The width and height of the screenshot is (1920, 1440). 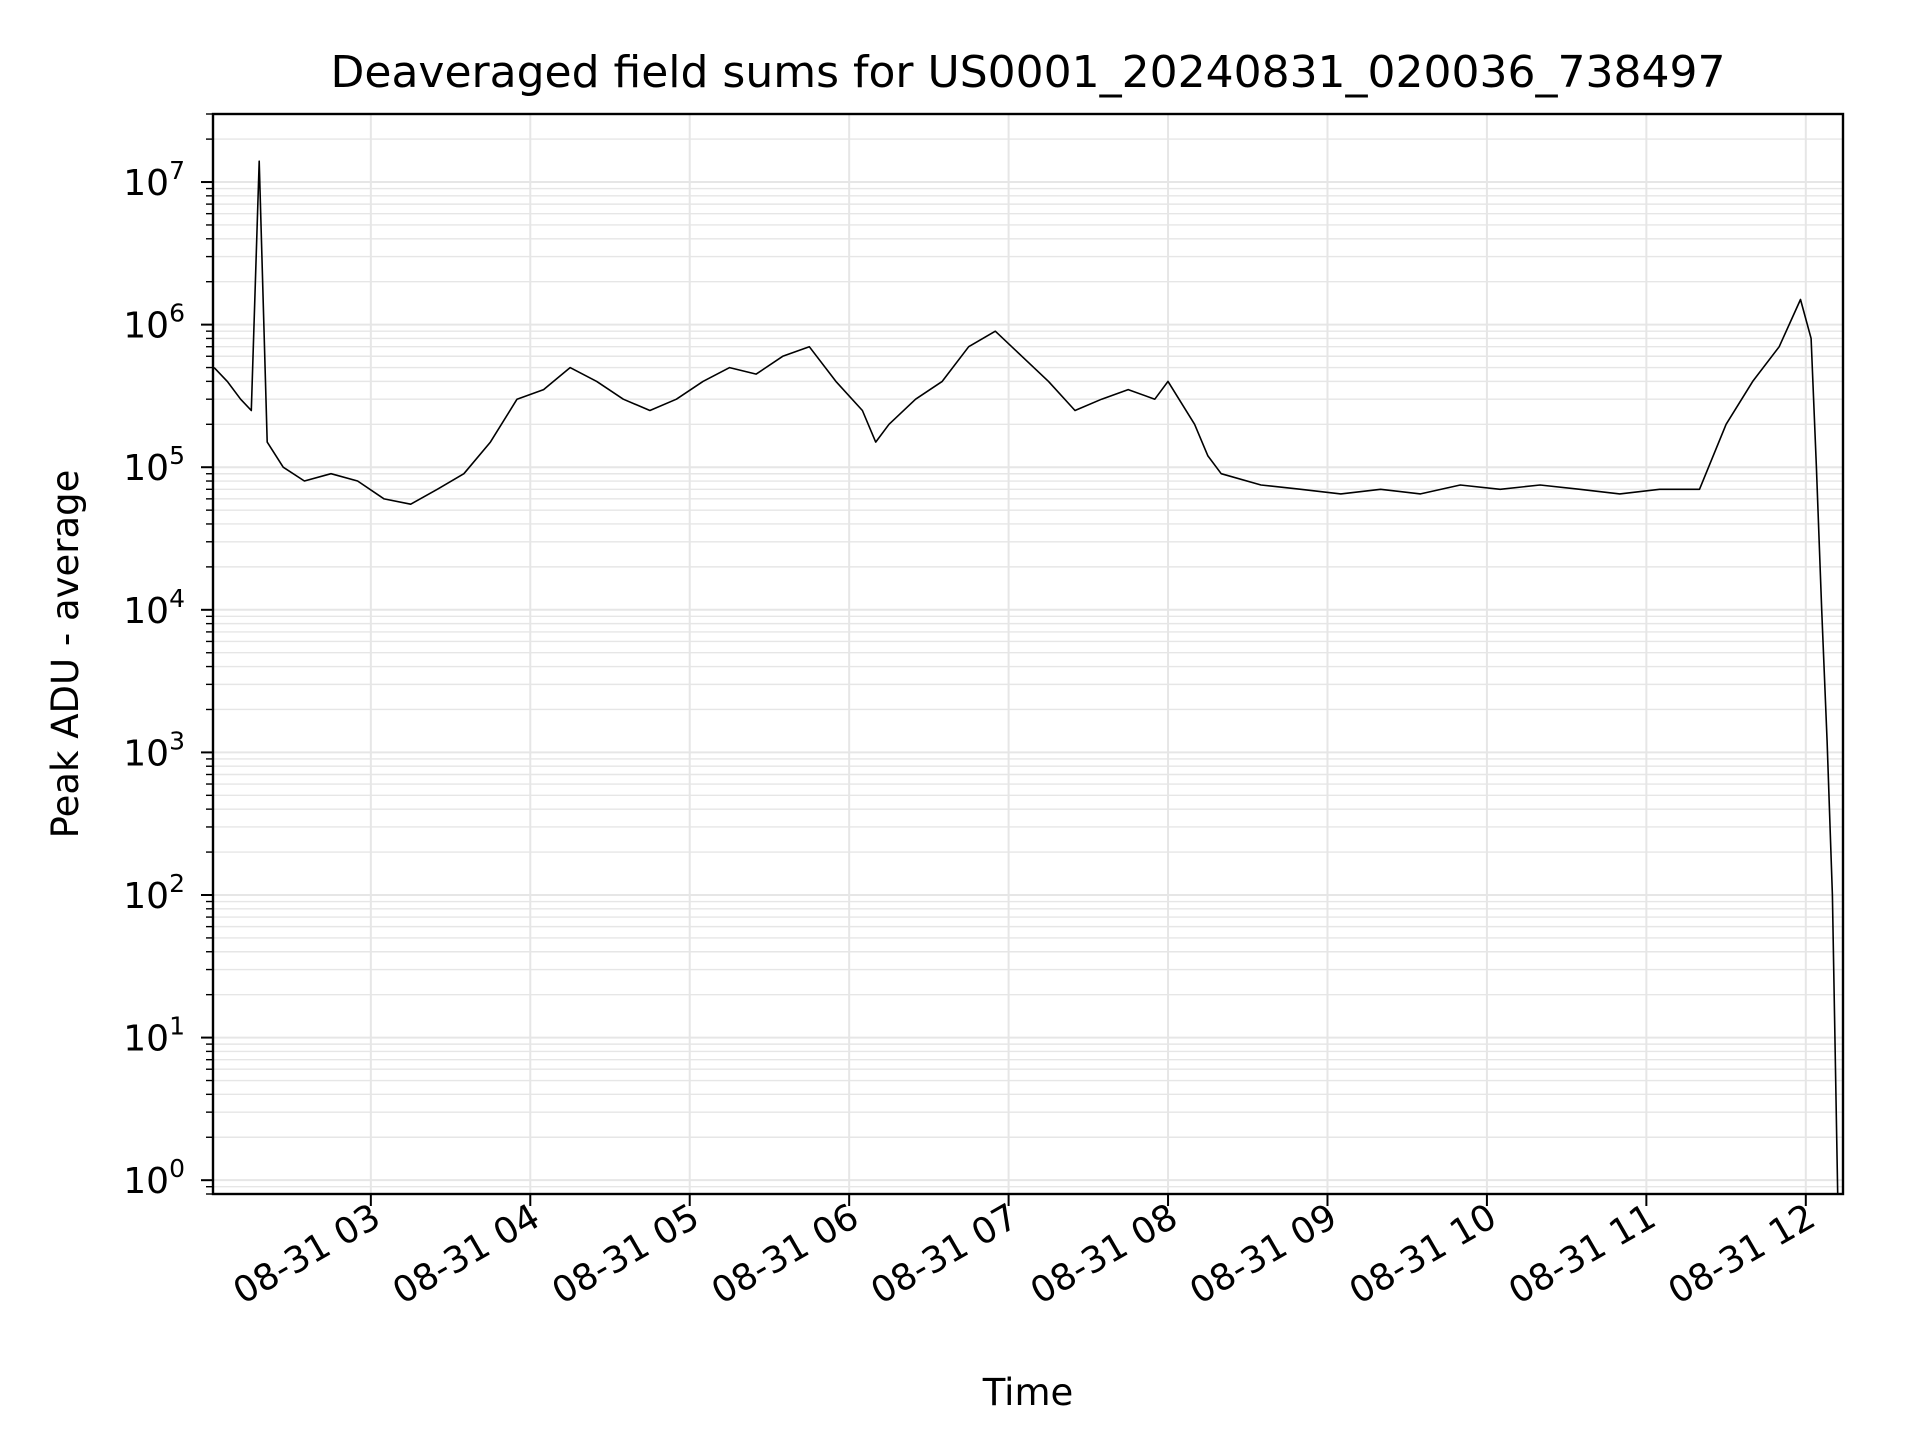 I want to click on y-axis-label: Peak ADU - average, so click(x=65, y=654).